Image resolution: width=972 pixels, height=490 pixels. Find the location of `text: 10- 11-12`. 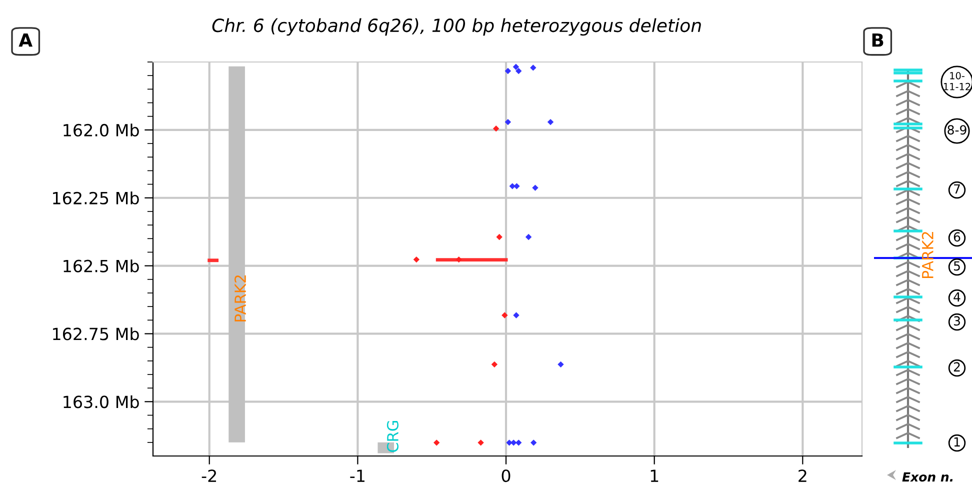

text: 10- 11-12 is located at coordinates (957, 81).